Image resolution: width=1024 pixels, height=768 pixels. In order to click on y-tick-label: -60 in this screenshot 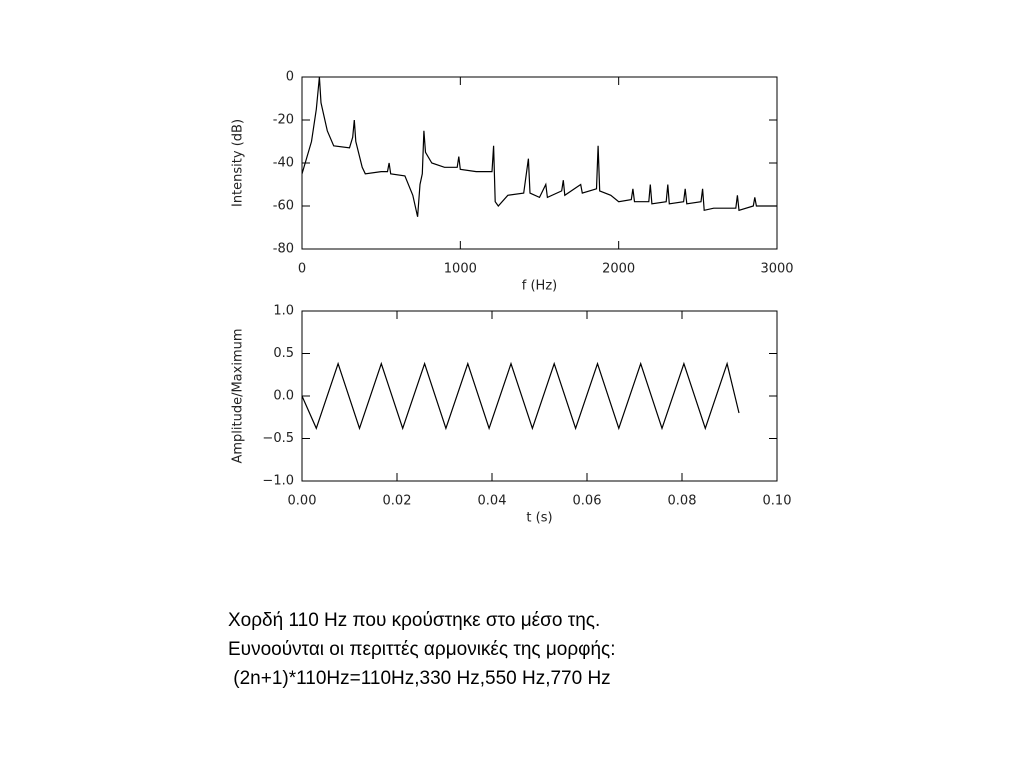, I will do `click(283, 206)`.